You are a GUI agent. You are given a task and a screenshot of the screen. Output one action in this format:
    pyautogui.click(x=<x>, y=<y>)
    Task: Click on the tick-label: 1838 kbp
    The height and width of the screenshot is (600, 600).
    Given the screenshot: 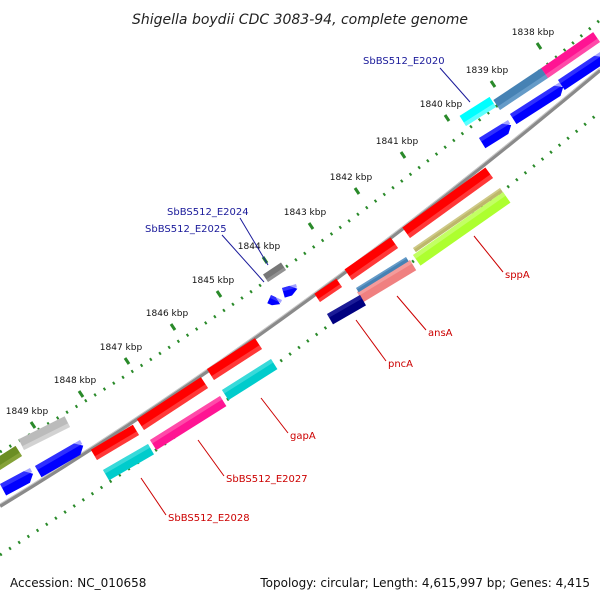 What is the action you would take?
    pyautogui.click(x=533, y=33)
    